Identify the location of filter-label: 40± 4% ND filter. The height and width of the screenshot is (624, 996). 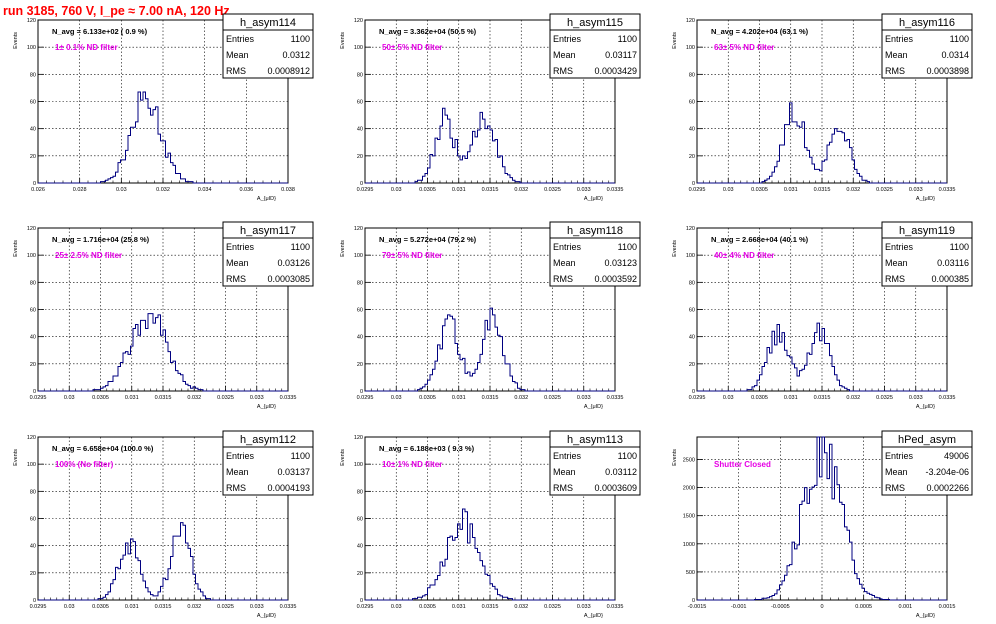
(744, 255).